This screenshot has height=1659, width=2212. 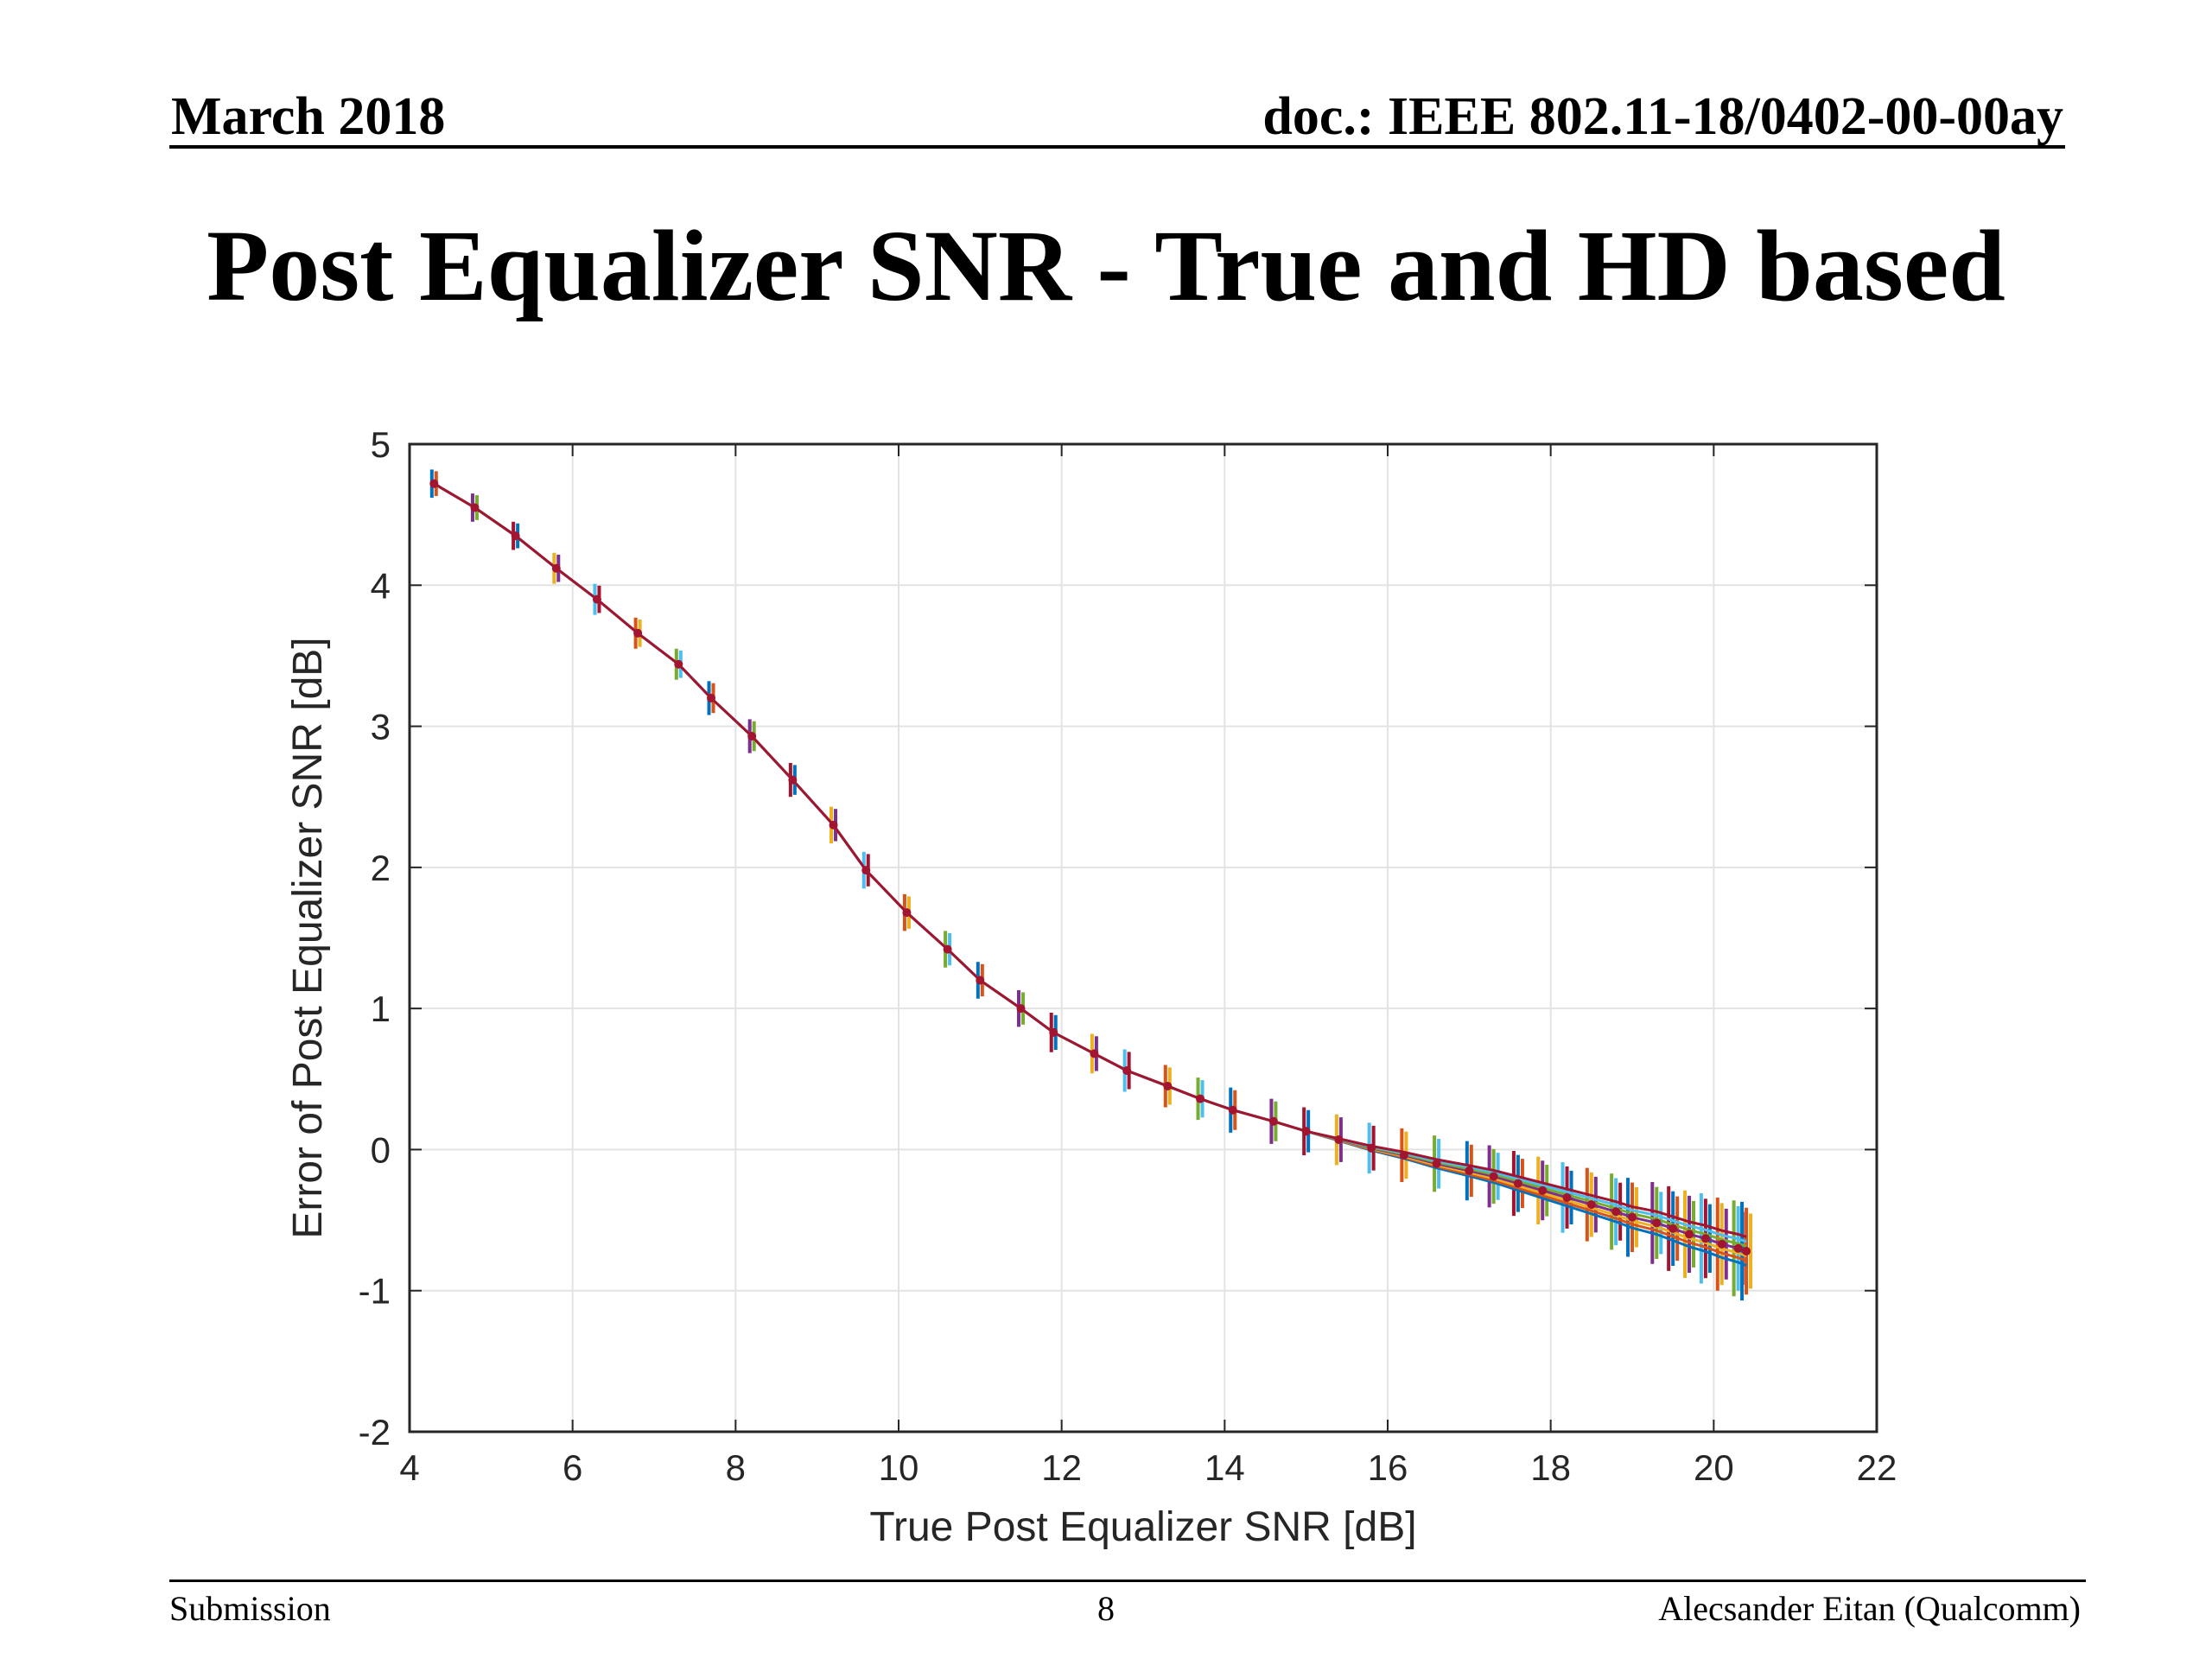 I want to click on y-tick-label: 3, so click(x=381, y=727).